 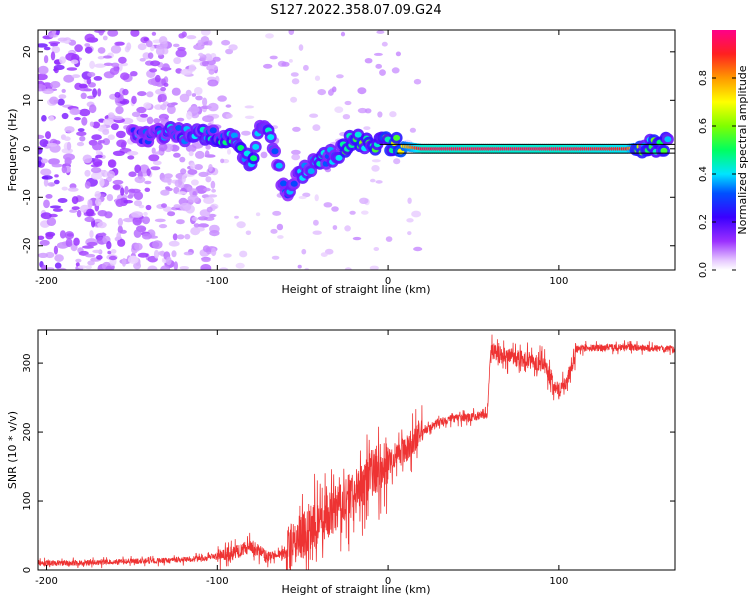 I want to click on y-tick-label: 20, so click(x=27, y=51).